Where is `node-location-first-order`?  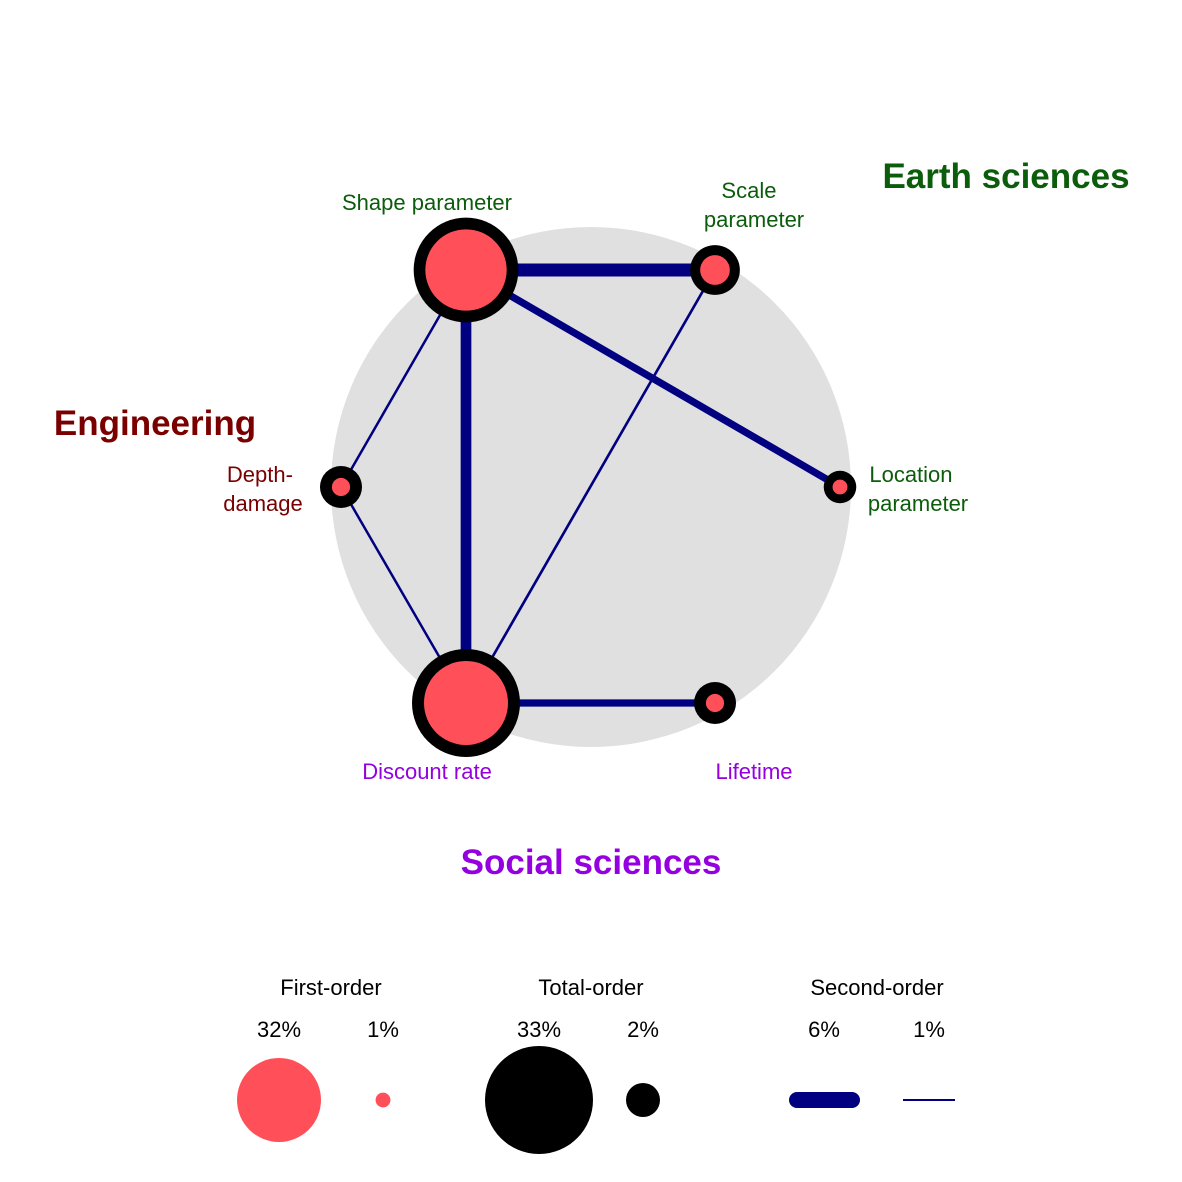
node-location-first-order is located at coordinates (840, 487).